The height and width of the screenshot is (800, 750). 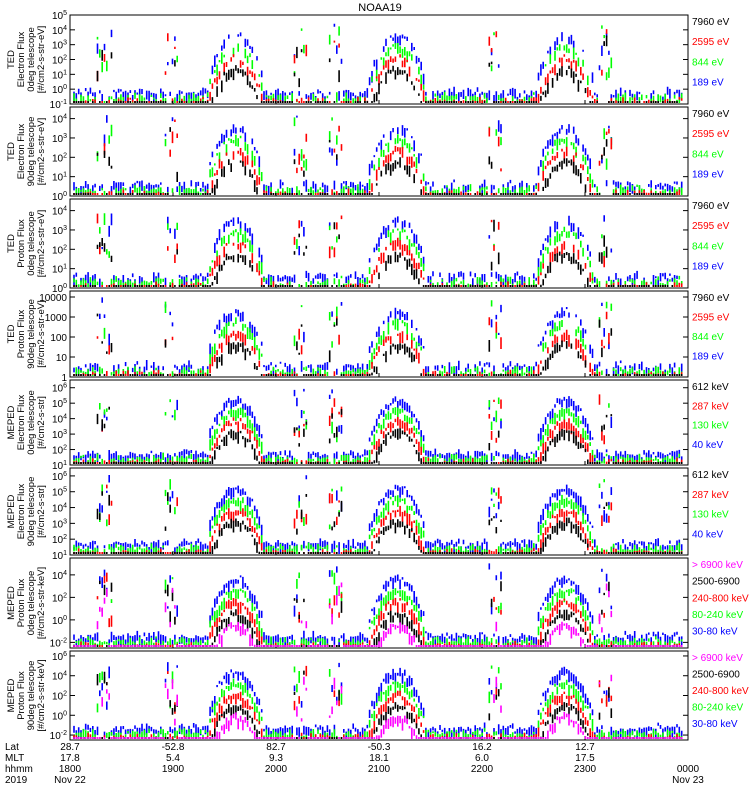 What do you see at coordinates (707, 534) in the screenshot?
I see `legend-entry: 40 keV` at bounding box center [707, 534].